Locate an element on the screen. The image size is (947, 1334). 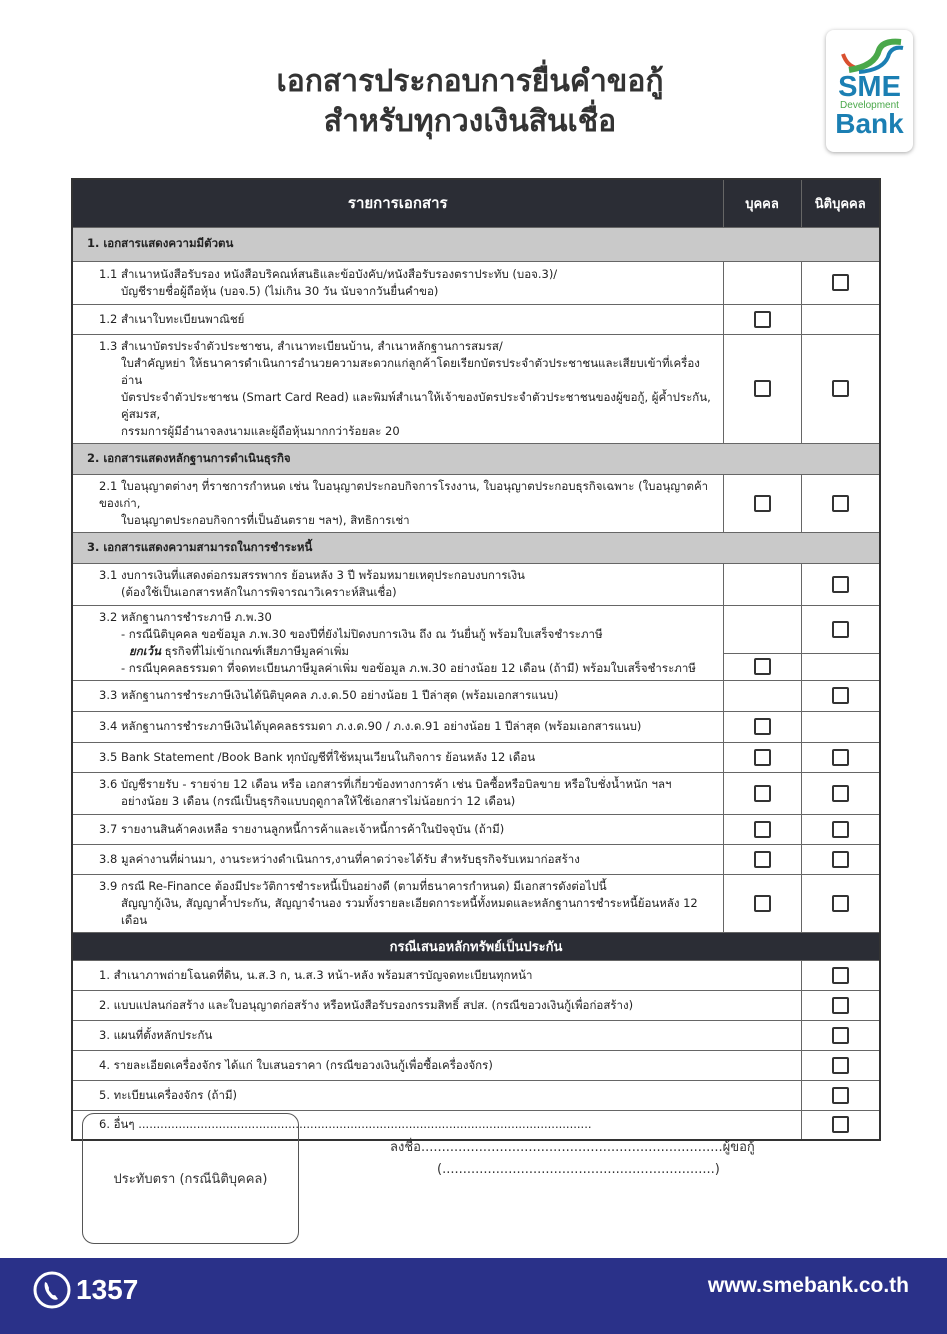
item-line: 1.2 สำเนาใบทะเบียนพาณิชย์ is located at coordinates (172, 318).